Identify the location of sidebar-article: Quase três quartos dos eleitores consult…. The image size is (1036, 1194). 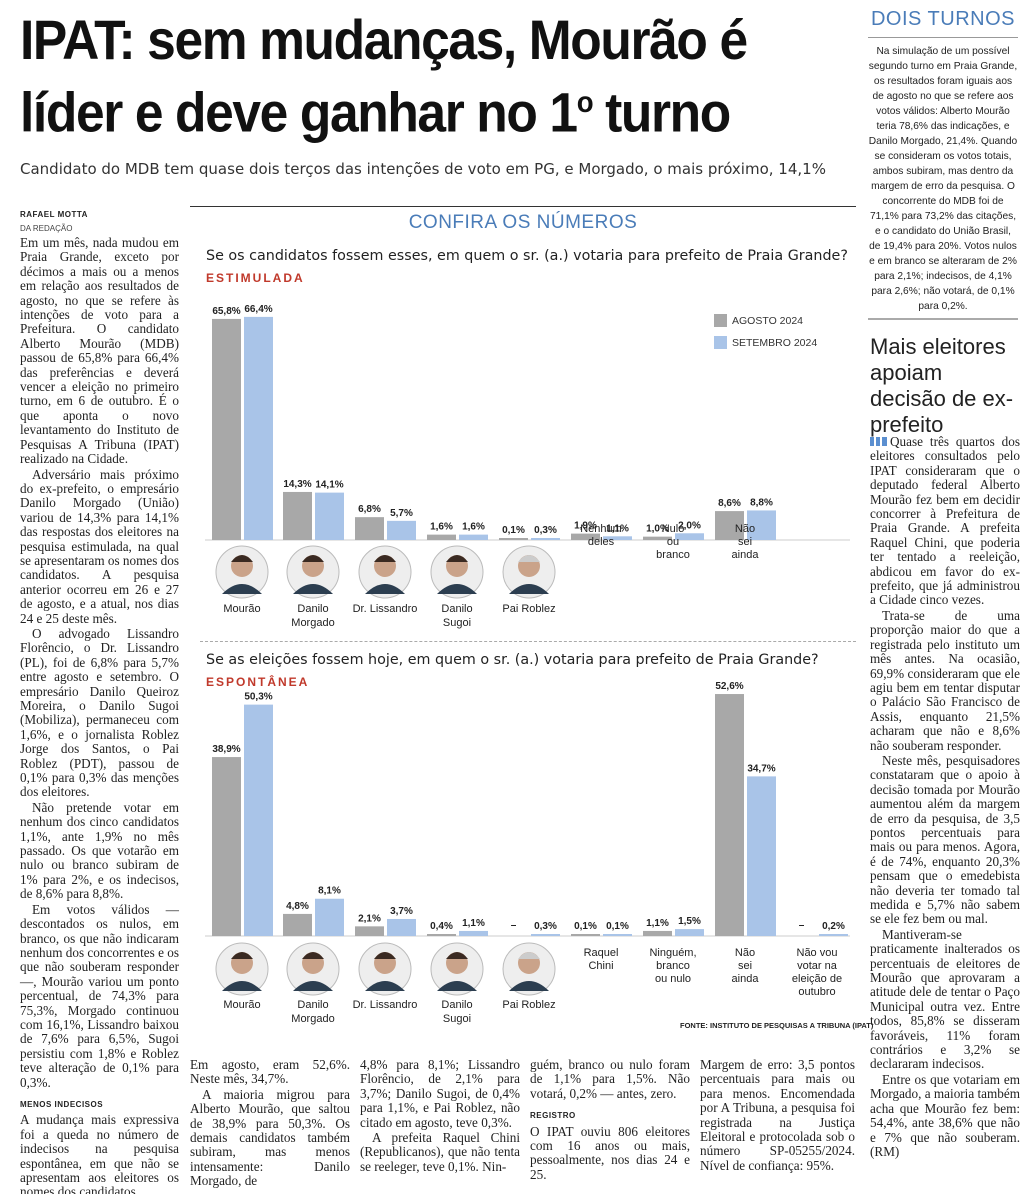
(945, 797).